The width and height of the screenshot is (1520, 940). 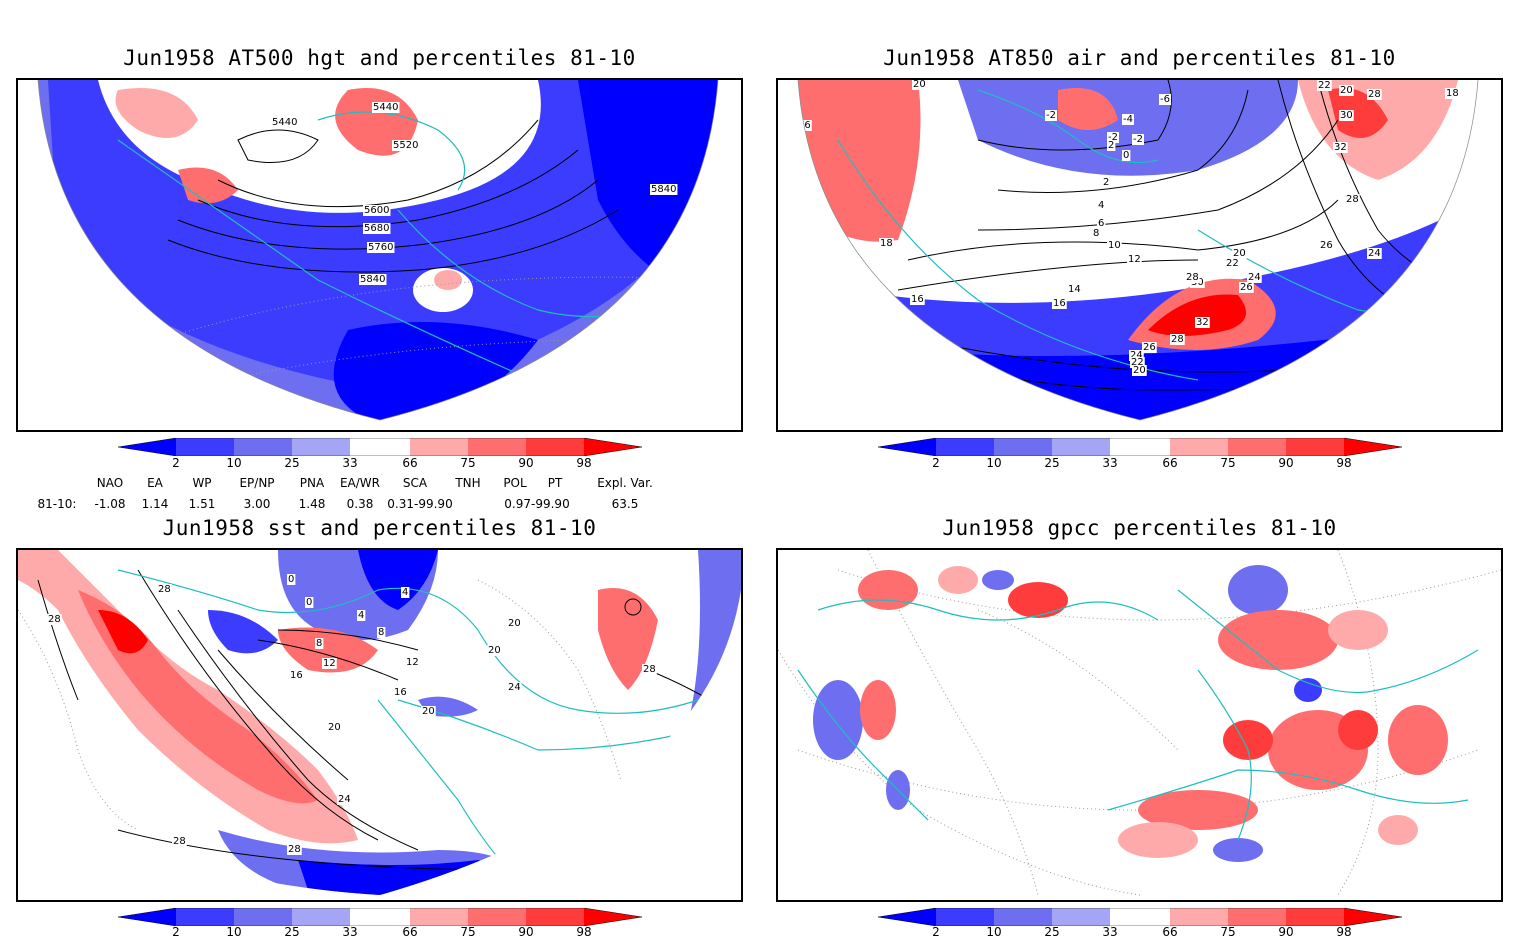 I want to click on contour-label: 8, so click(x=1096, y=233).